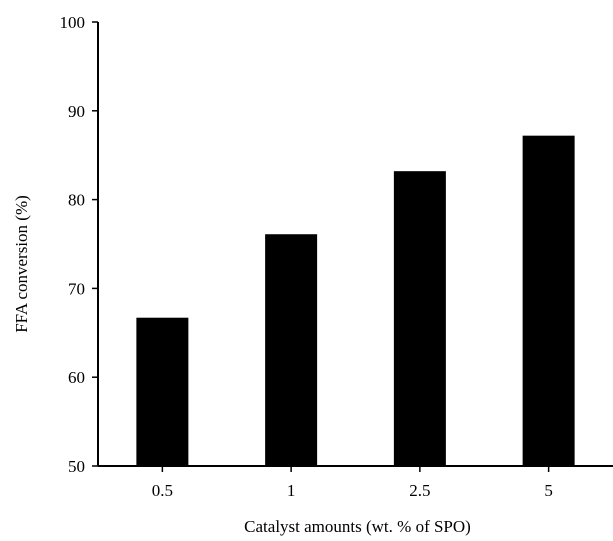 The image size is (613, 541). I want to click on x-tick-label: 2.5, so click(419, 490).